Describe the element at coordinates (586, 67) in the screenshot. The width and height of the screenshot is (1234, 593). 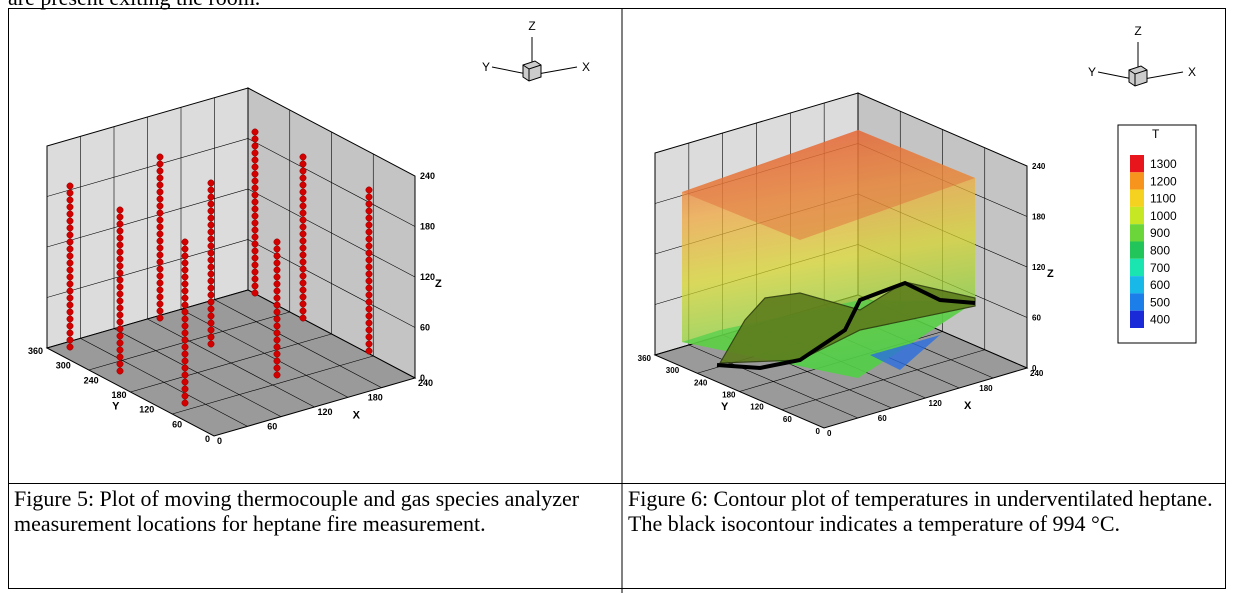
I see `triad-label: X` at that location.